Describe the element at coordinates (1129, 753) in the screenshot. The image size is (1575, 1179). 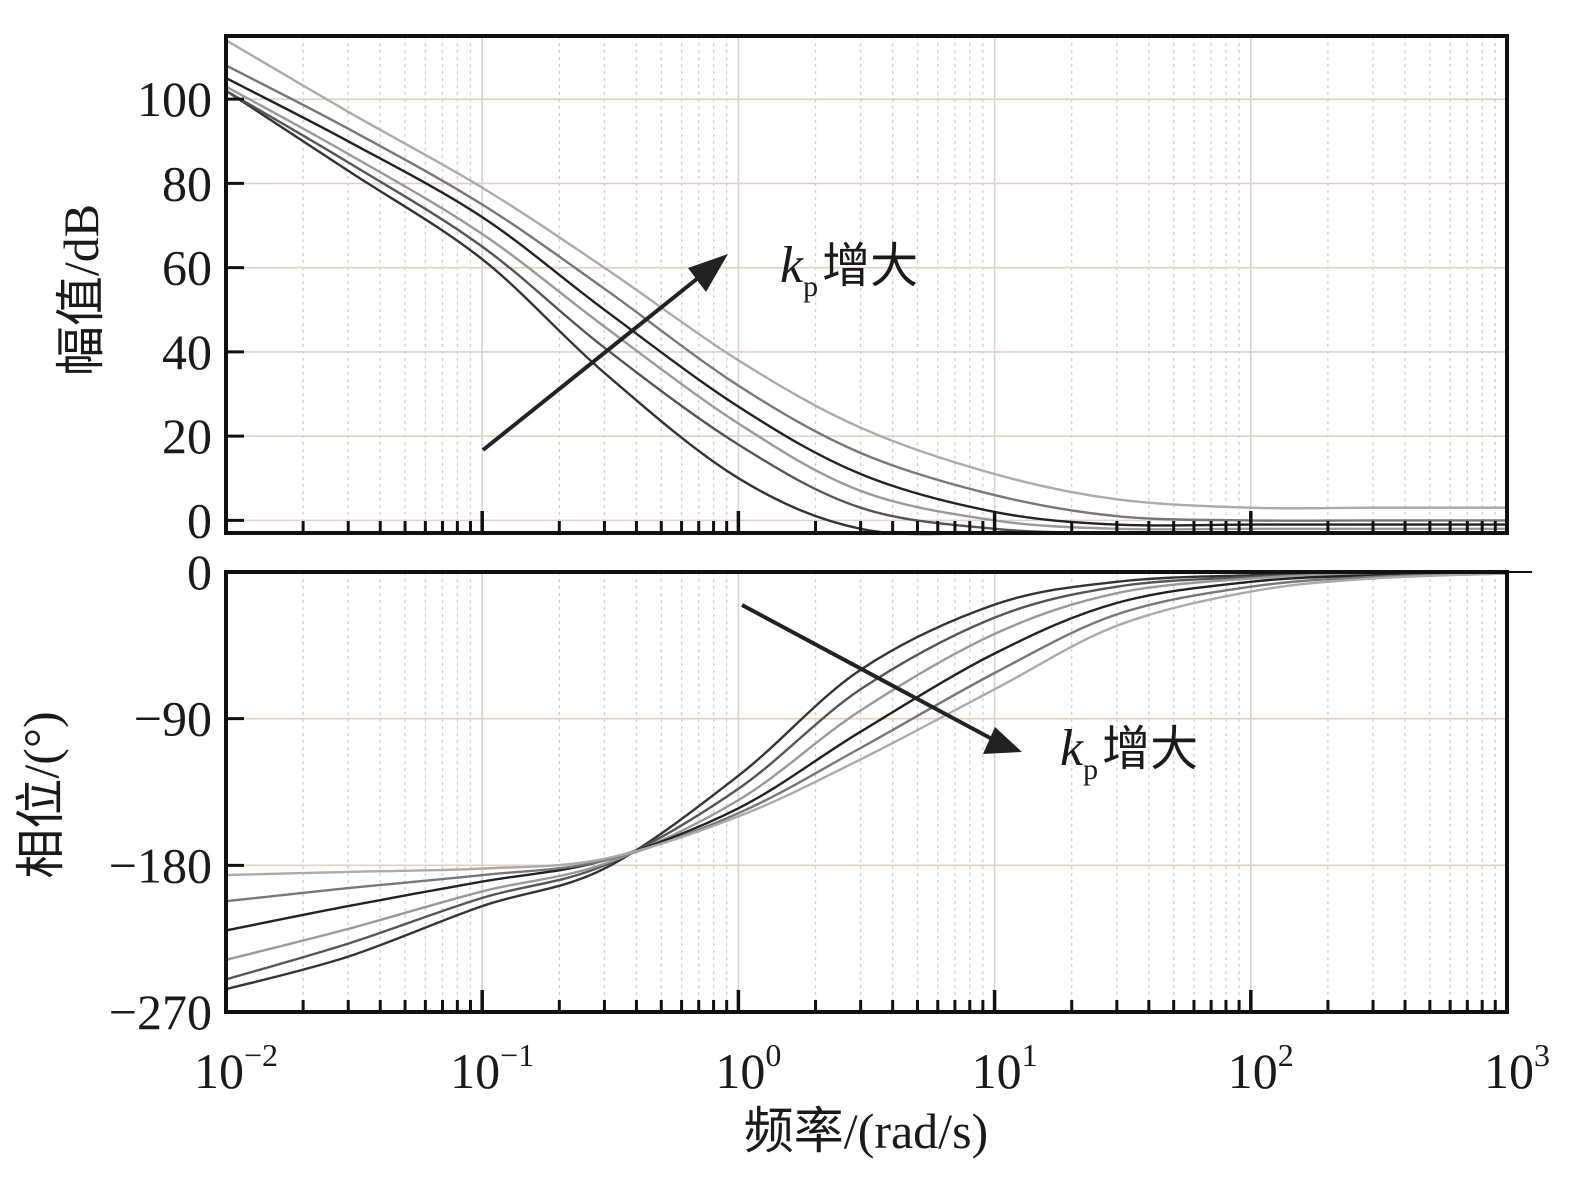
I see `phase-kp-annotation: kp增大` at that location.